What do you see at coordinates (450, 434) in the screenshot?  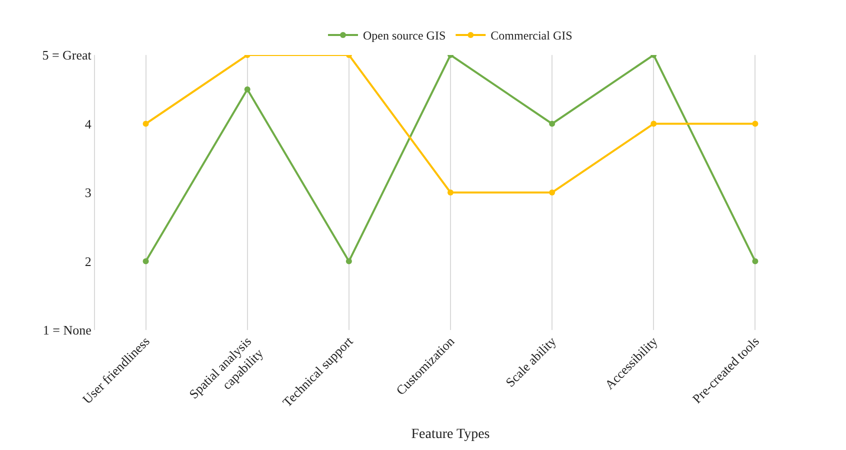 I see `x-axis-title: Feature Types` at bounding box center [450, 434].